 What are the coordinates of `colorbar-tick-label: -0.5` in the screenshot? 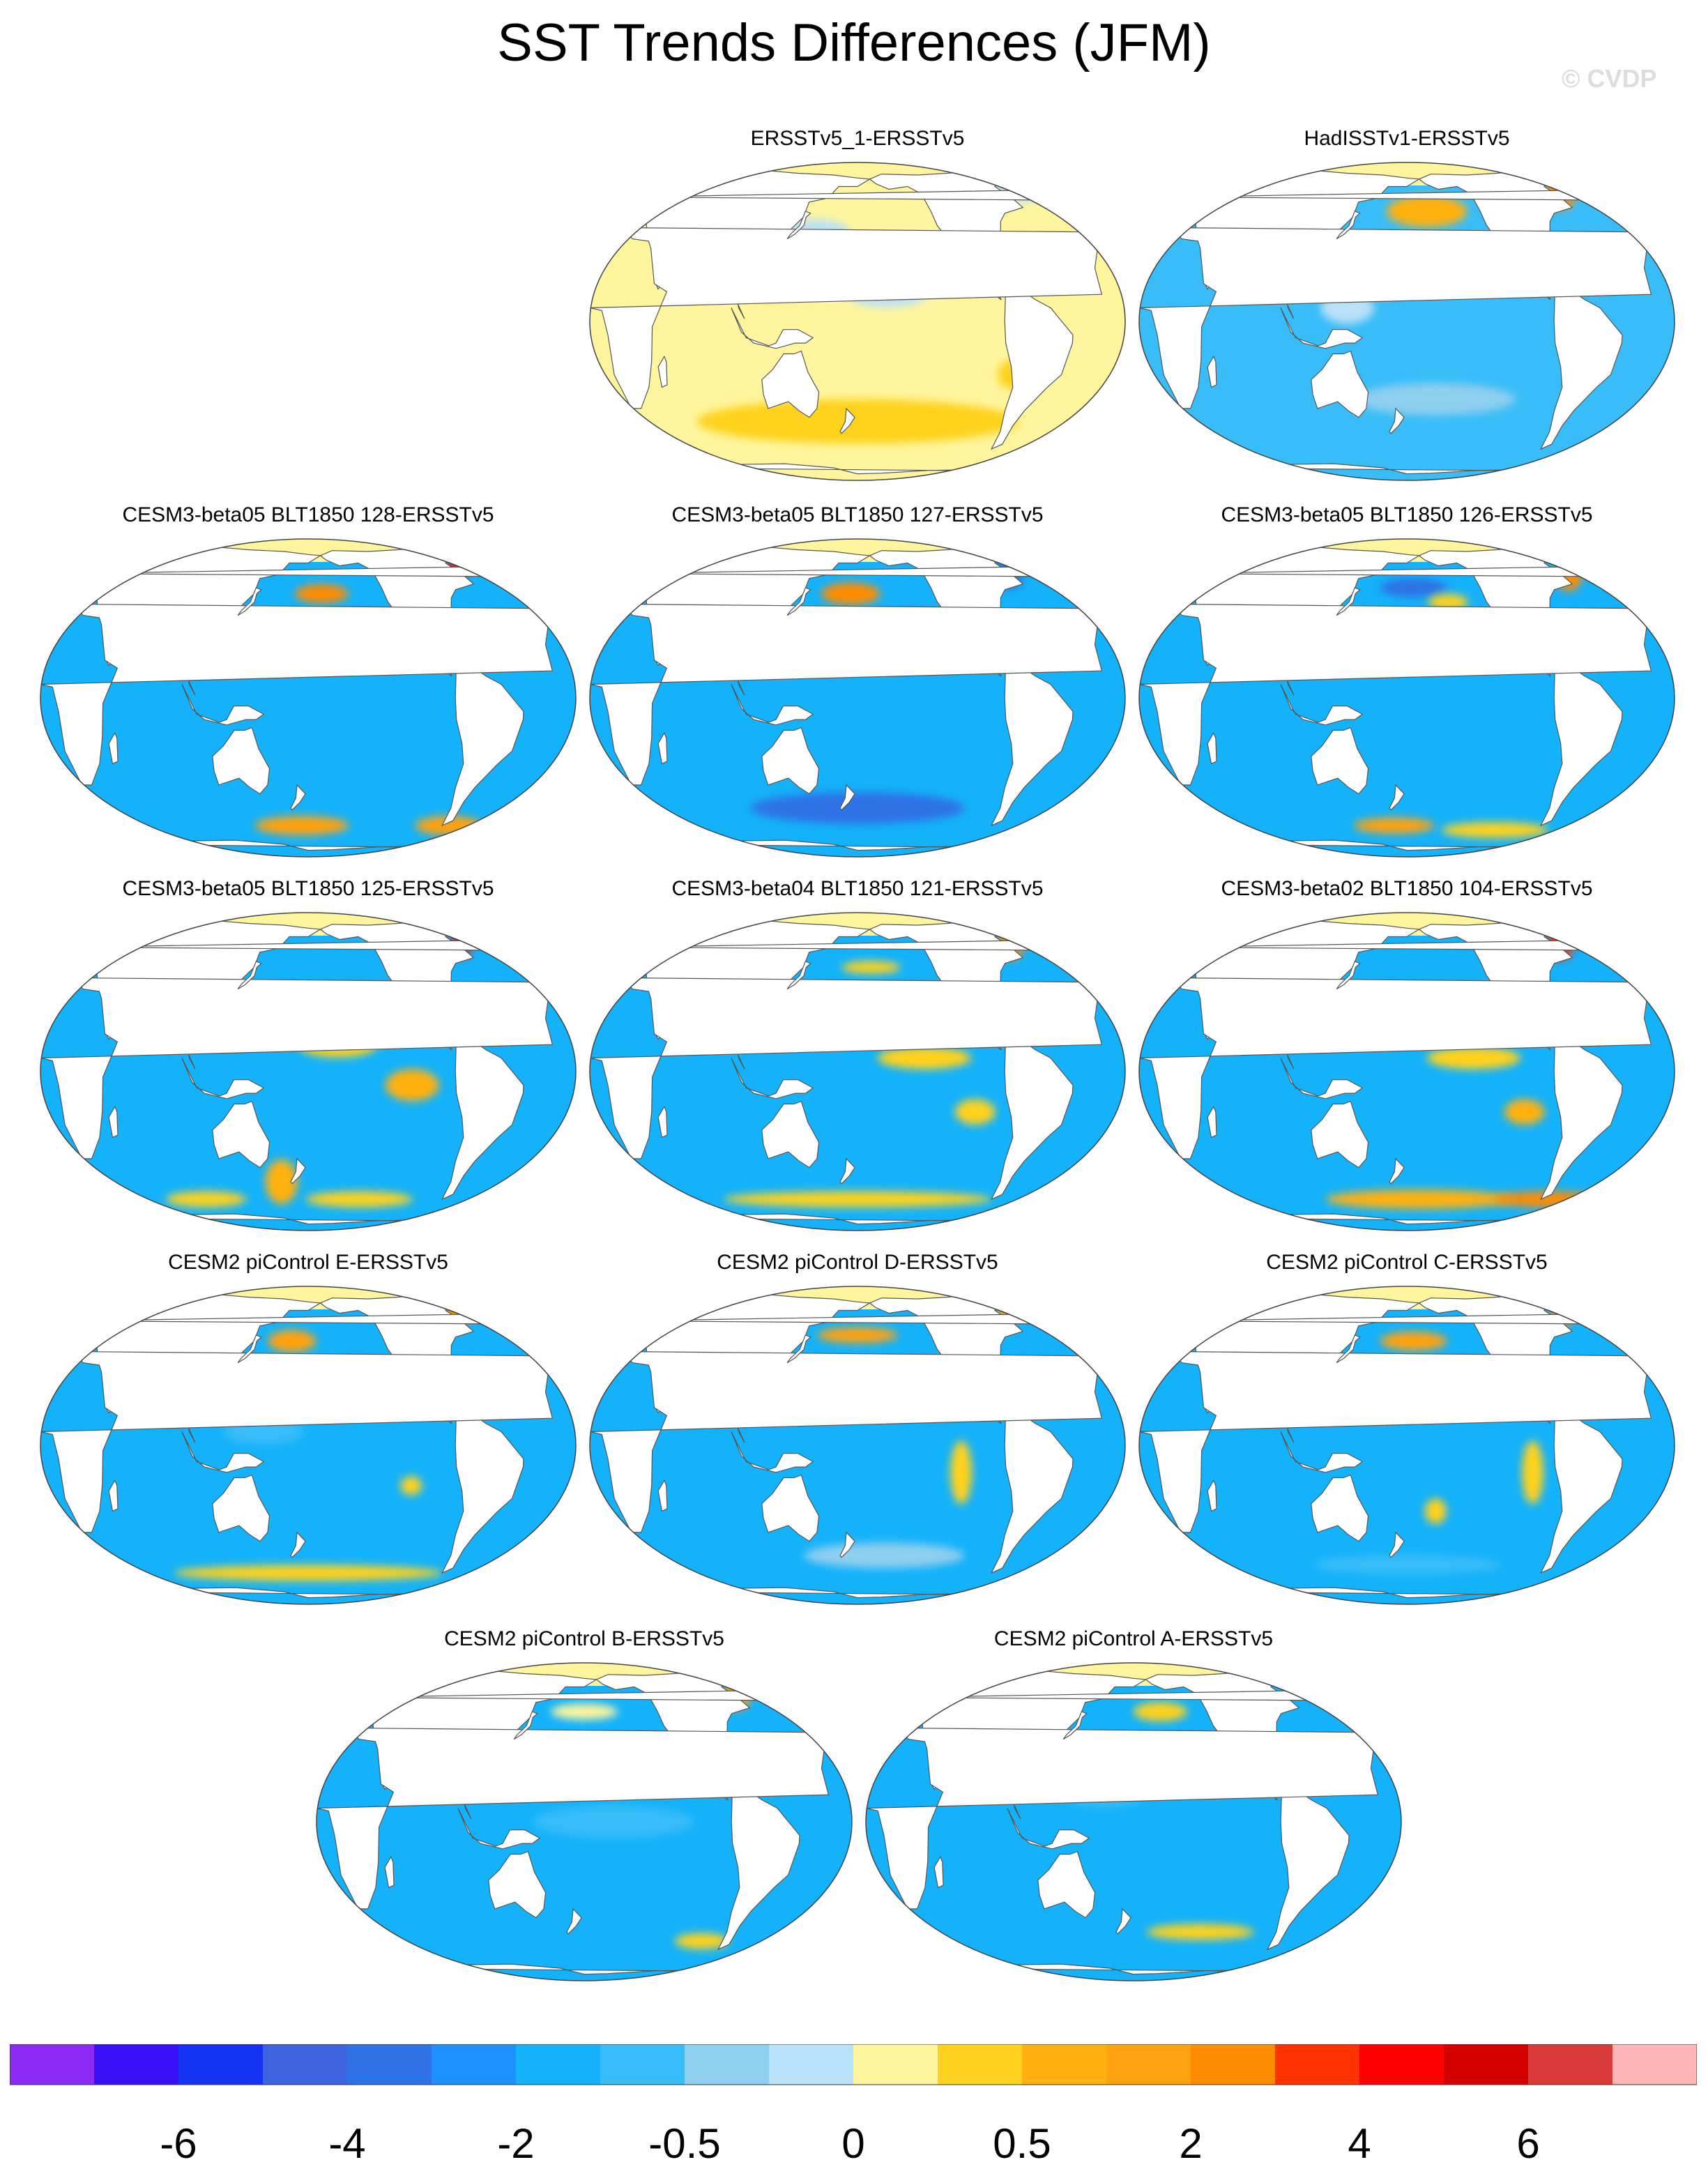 It's located at (684, 2143).